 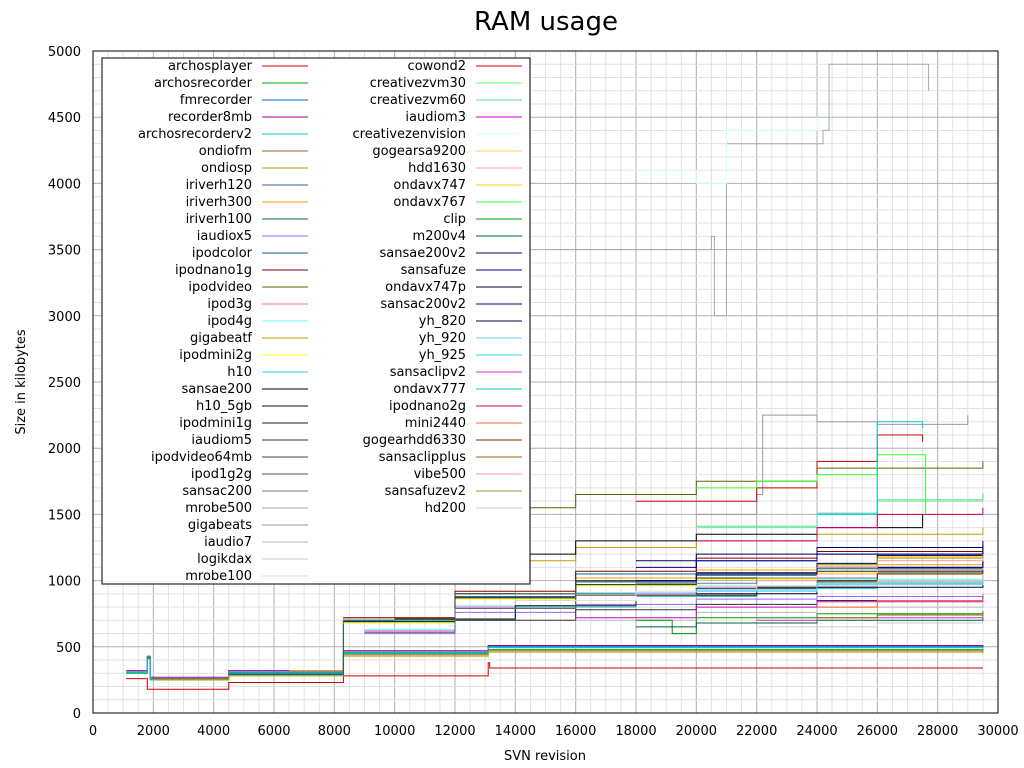 What do you see at coordinates (442, 321) in the screenshot?
I see `legend-label: yh_820` at bounding box center [442, 321].